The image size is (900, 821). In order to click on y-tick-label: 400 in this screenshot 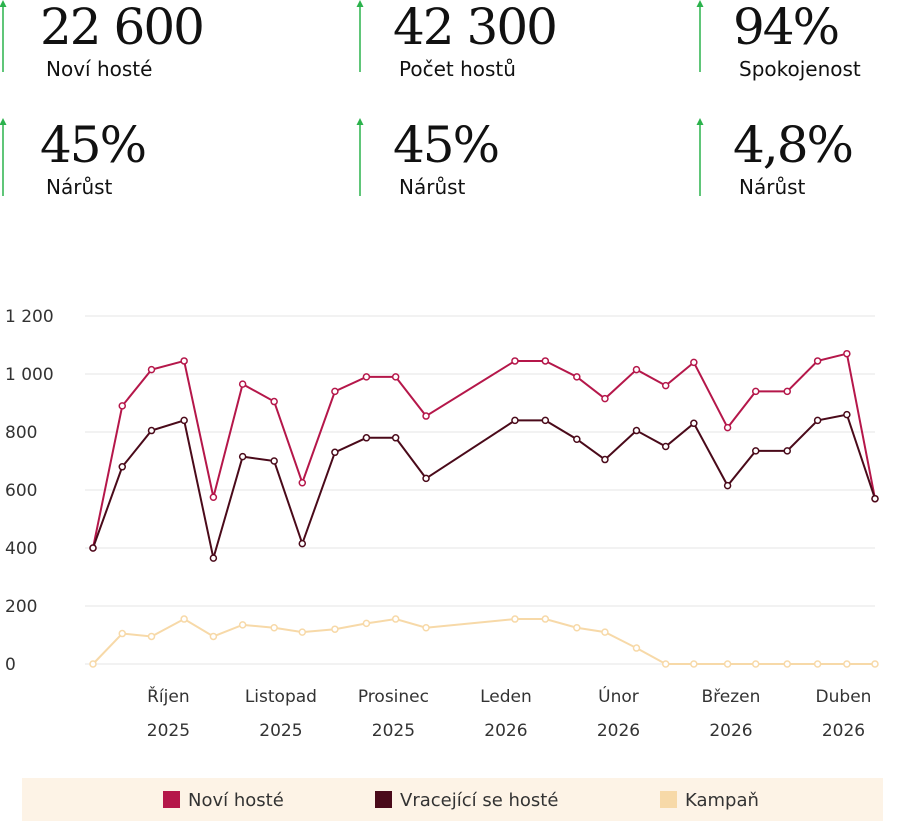, I will do `click(21, 549)`.